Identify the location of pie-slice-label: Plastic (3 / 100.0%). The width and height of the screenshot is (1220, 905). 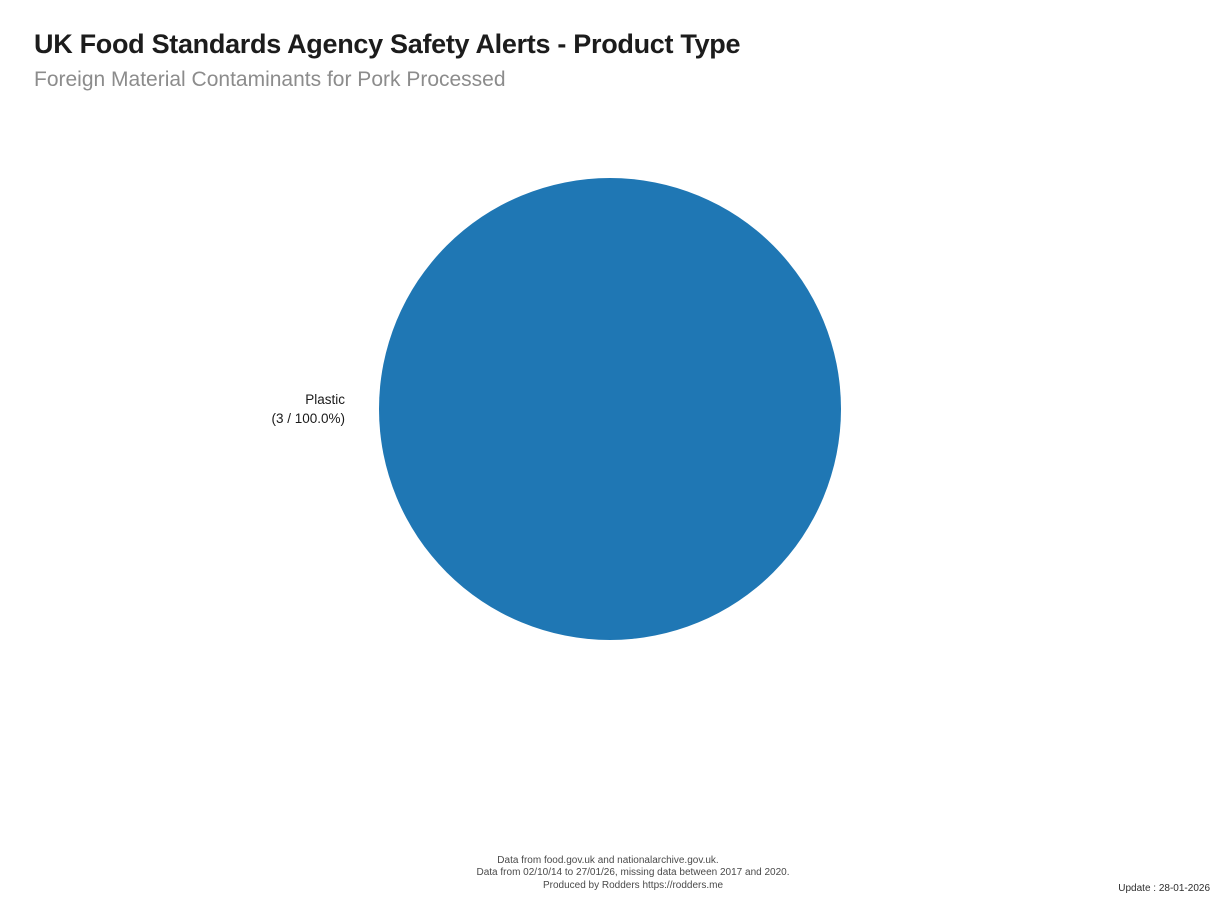
(308, 409).